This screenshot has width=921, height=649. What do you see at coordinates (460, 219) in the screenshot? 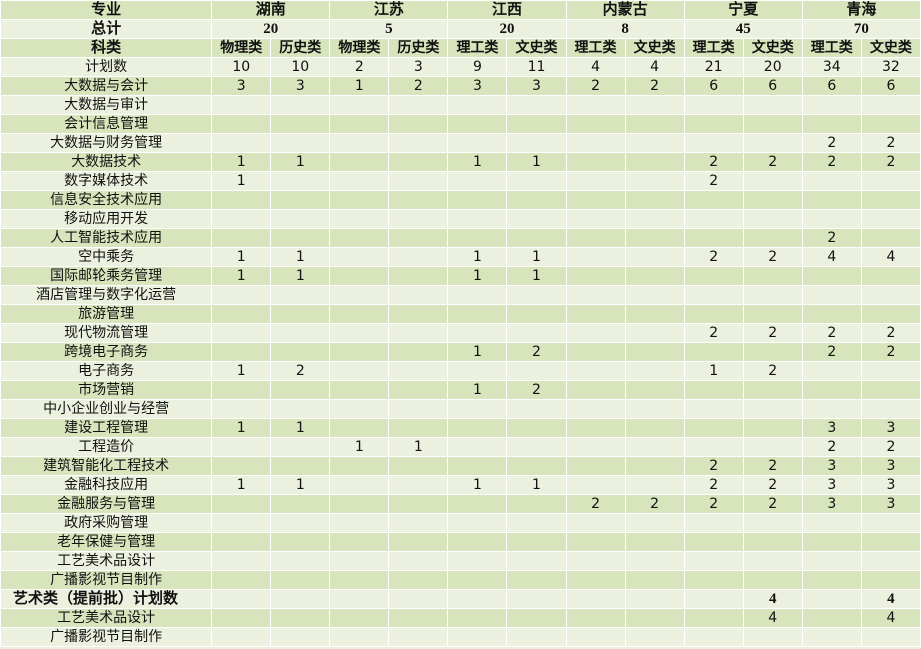
I see `table-row: 移动应用开发` at bounding box center [460, 219].